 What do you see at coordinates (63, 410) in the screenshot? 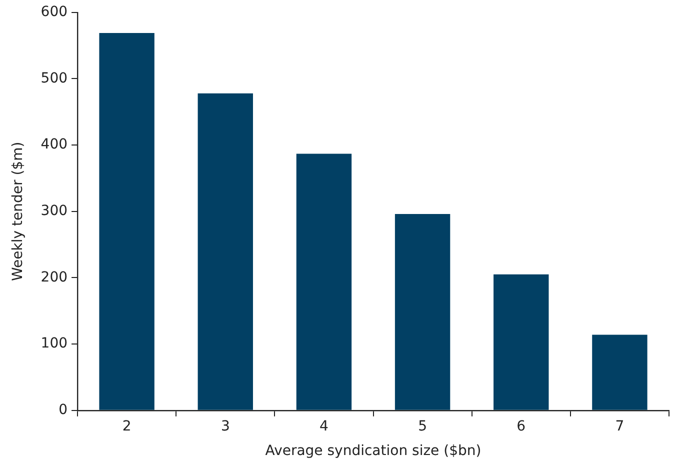
I see `y-tick-label: 0` at bounding box center [63, 410].